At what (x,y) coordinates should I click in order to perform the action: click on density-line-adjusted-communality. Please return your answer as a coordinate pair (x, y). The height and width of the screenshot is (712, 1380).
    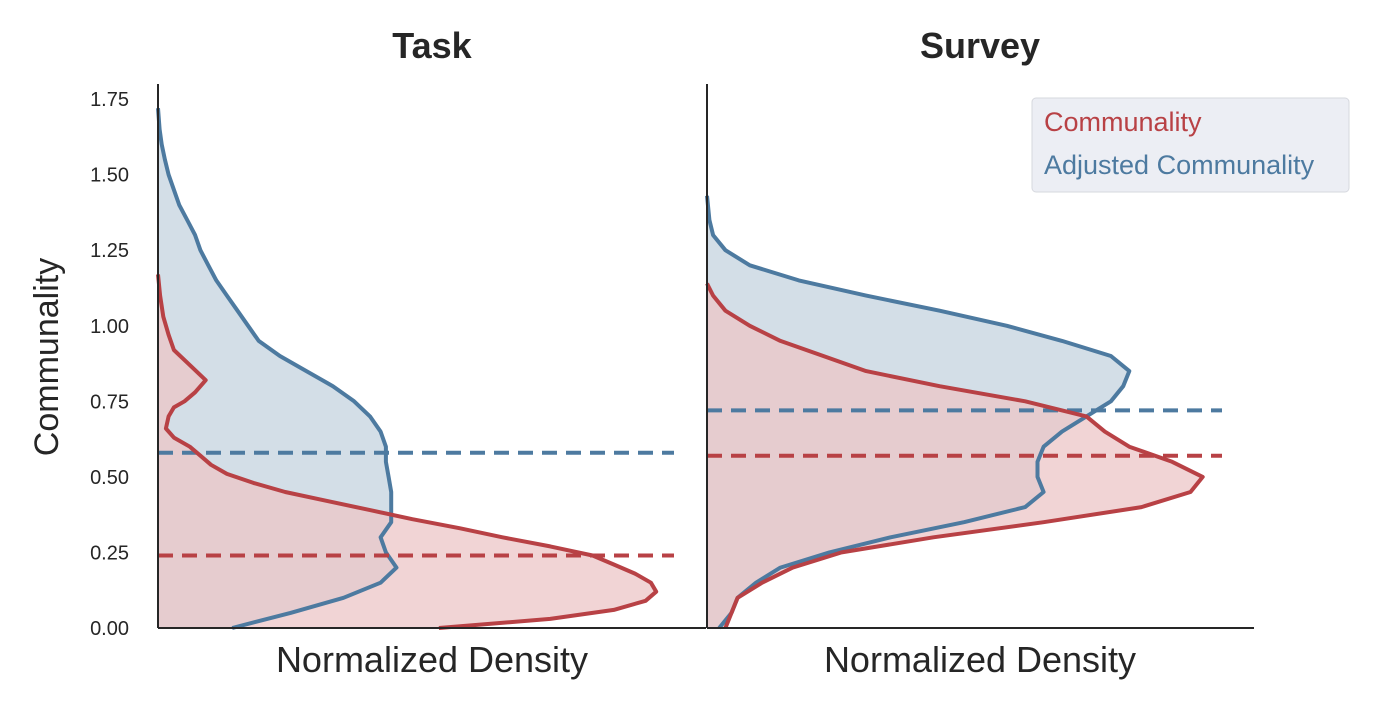
    Looking at the image, I should click on (277, 369).